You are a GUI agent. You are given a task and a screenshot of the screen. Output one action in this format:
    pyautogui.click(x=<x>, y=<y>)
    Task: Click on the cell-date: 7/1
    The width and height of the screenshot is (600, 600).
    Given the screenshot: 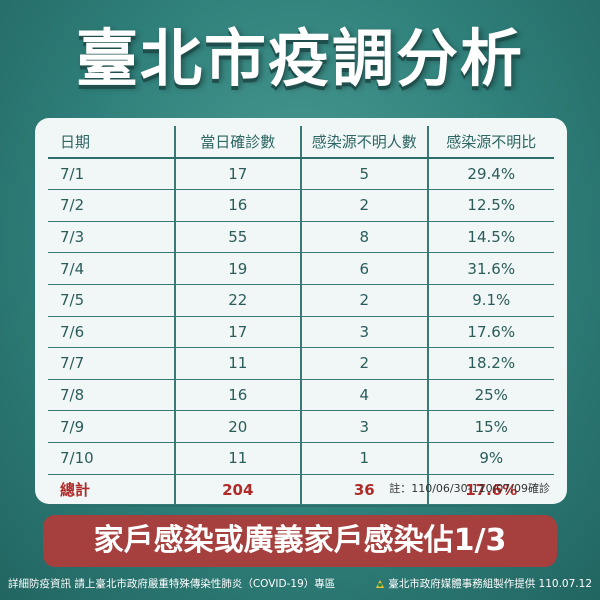 What is the action you would take?
    pyautogui.click(x=111, y=174)
    